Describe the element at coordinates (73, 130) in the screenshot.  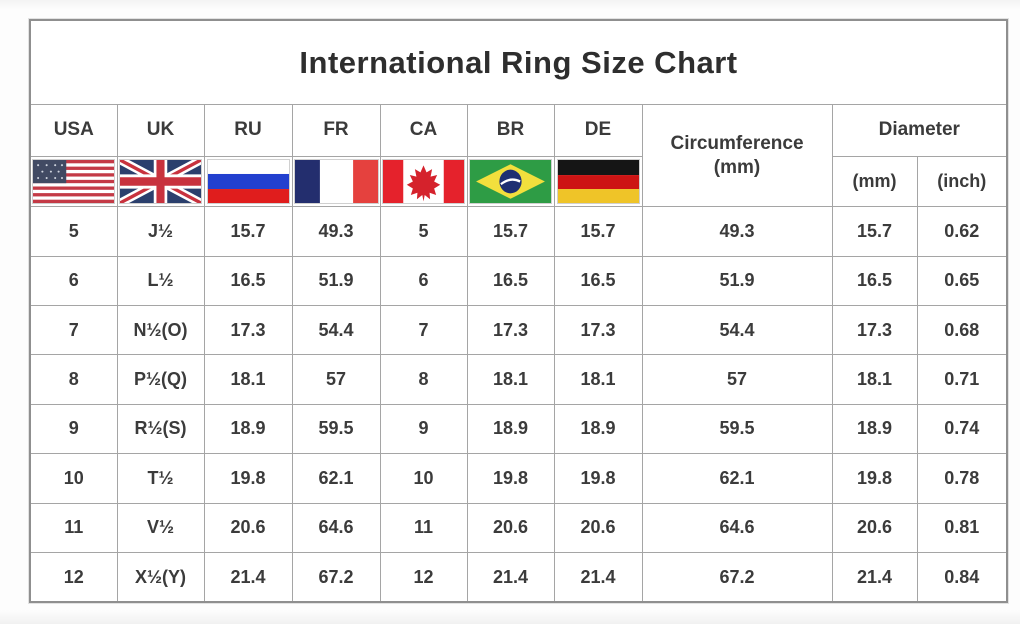
I see `col-header-usa: USA` at that location.